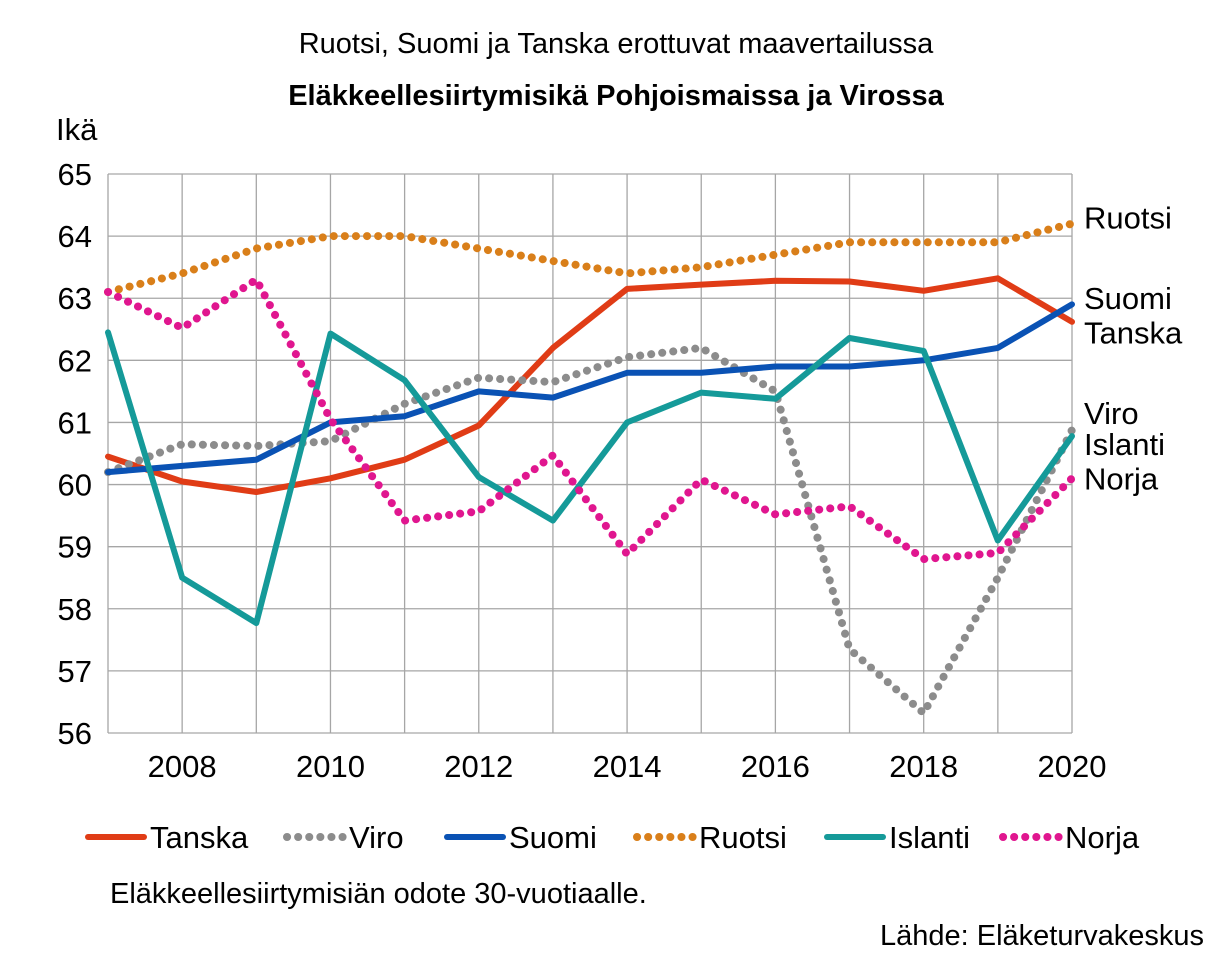 This screenshot has width=1232, height=973. I want to click on x-tick-label: 2018, so click(923, 766).